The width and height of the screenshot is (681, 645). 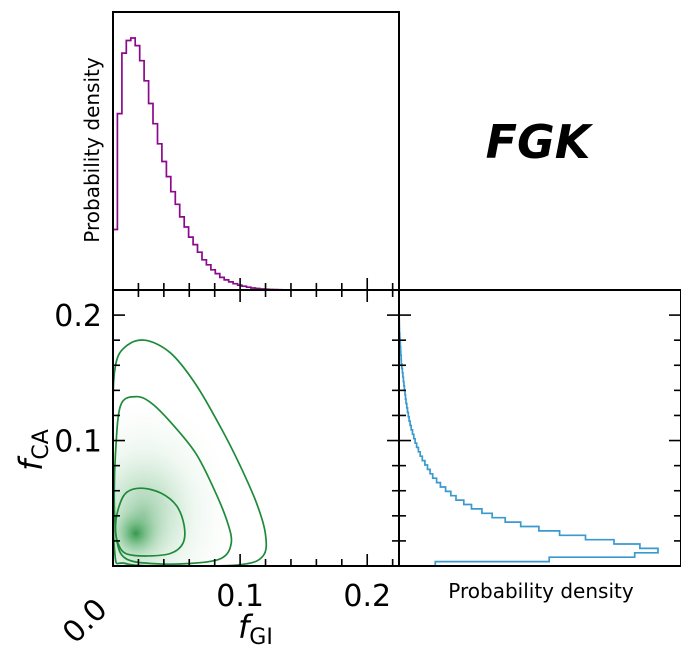 What do you see at coordinates (240, 596) in the screenshot?
I see `x-tick-label: 0.1` at bounding box center [240, 596].